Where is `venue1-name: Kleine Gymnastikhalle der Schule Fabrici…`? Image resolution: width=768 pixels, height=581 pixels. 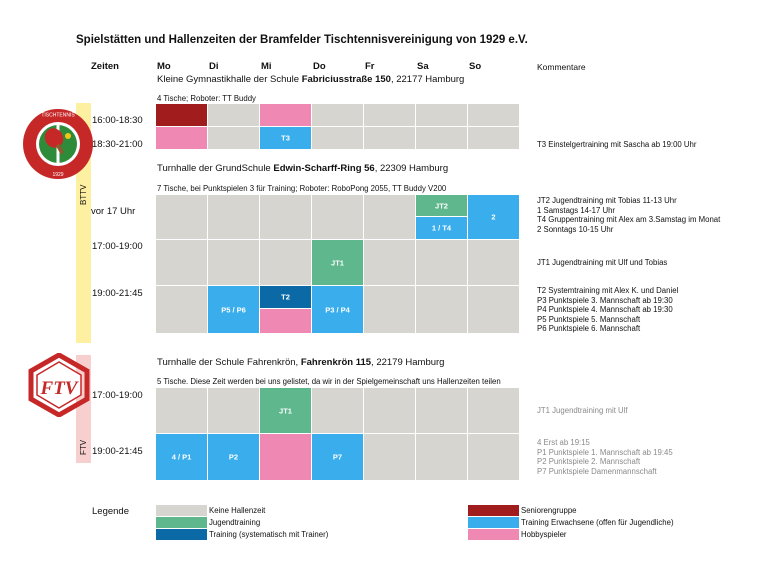 venue1-name: Kleine Gymnastikhalle der Schule Fabrici… is located at coordinates (311, 79).